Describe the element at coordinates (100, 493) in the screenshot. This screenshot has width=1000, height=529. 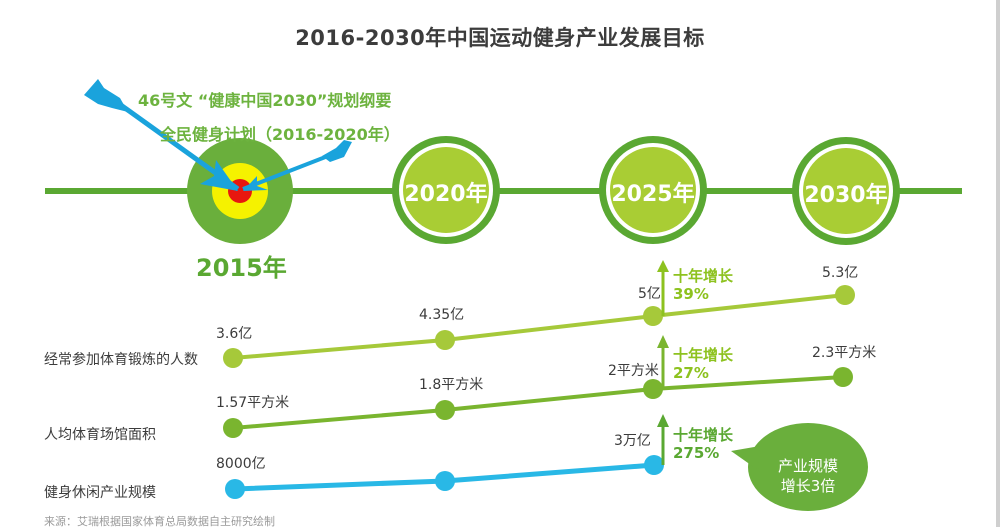
I see `row-label-industry-scale: 健身休闲产业规模` at that location.